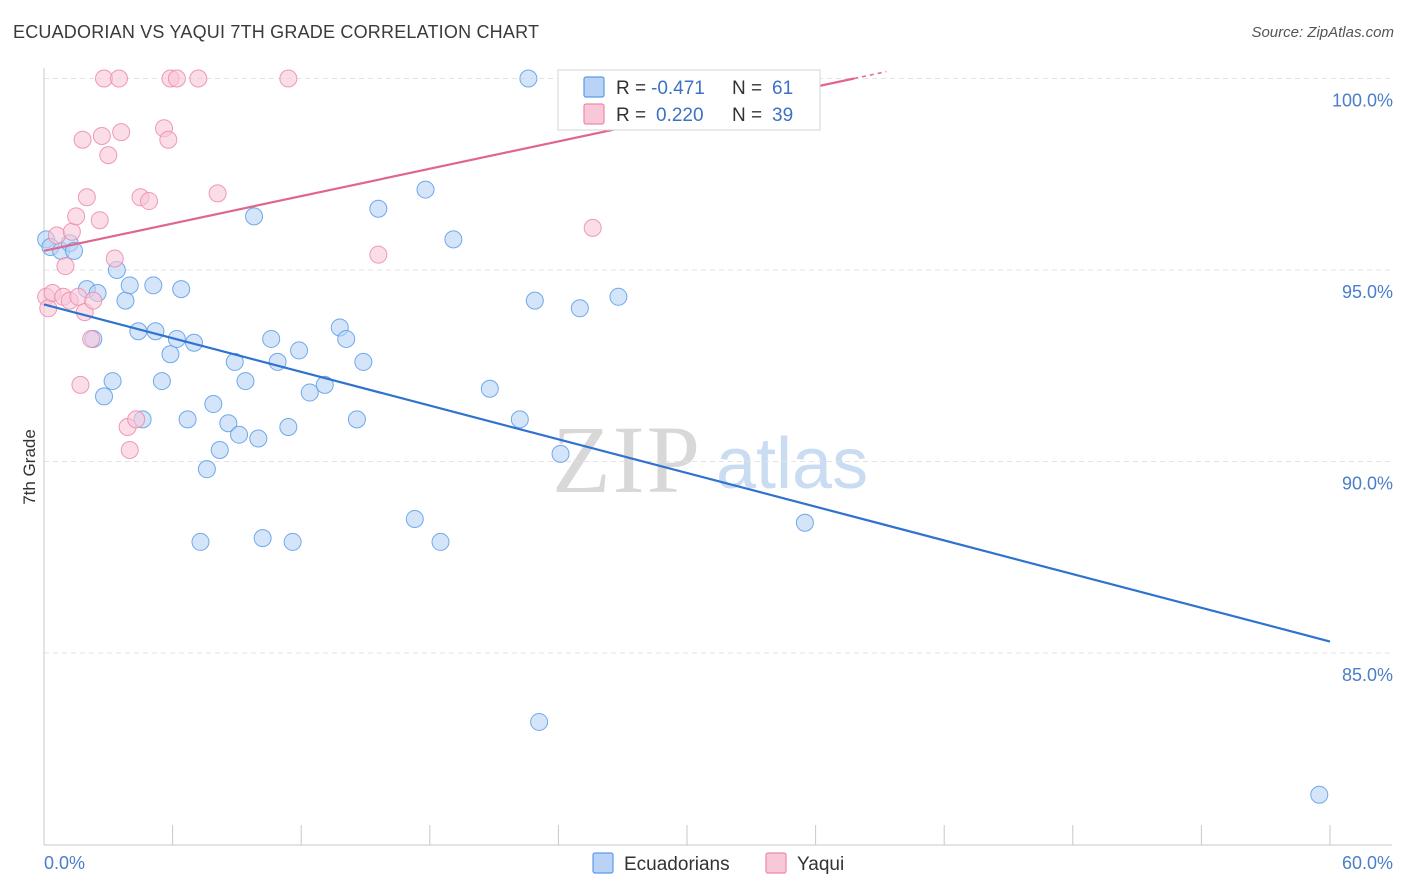  What do you see at coordinates (603, 863) in the screenshot?
I see `bottom-legend-swatch-ecuadorians` at bounding box center [603, 863].